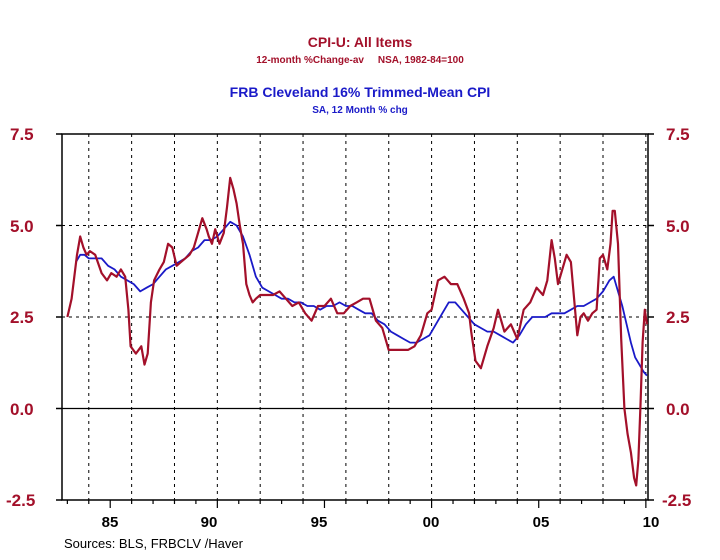 This screenshot has width=720, height=560. What do you see at coordinates (678, 134) in the screenshot?
I see `y-tick-right-7.5: 7.5` at bounding box center [678, 134].